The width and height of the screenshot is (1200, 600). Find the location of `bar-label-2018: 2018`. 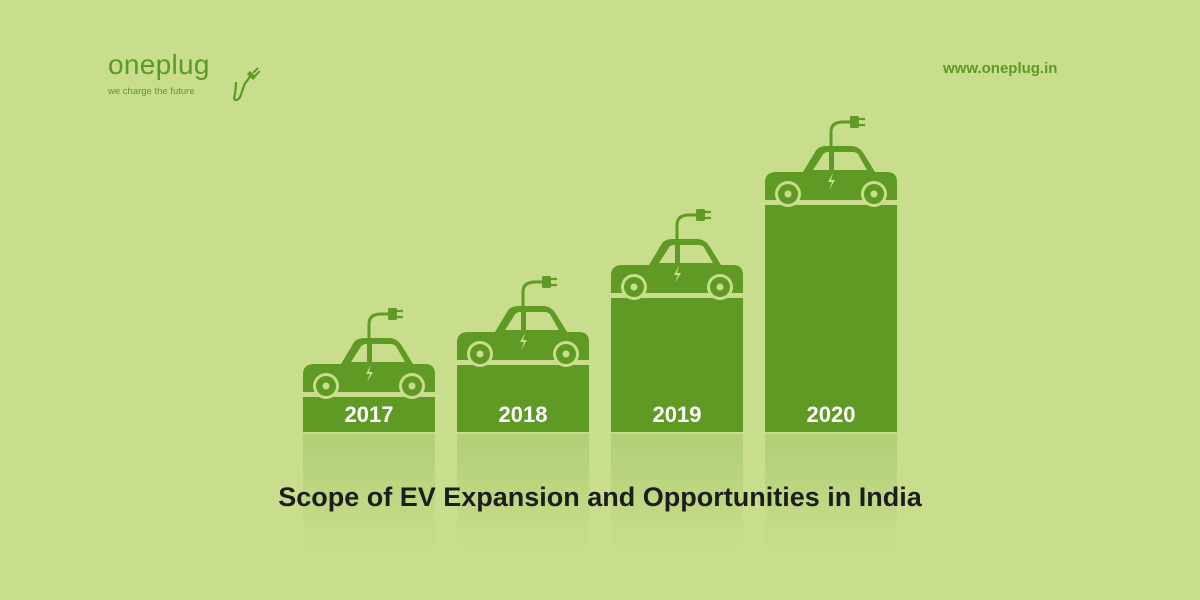

bar-label-2018: 2018 is located at coordinates (523, 414).